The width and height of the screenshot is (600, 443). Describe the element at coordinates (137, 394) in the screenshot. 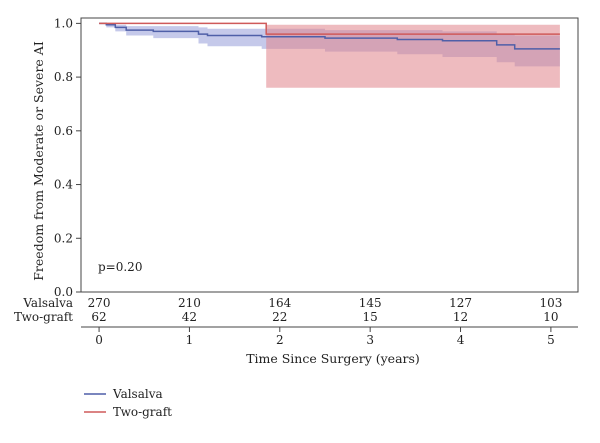

I see `legend-label-valsalva: Valsalva` at that location.